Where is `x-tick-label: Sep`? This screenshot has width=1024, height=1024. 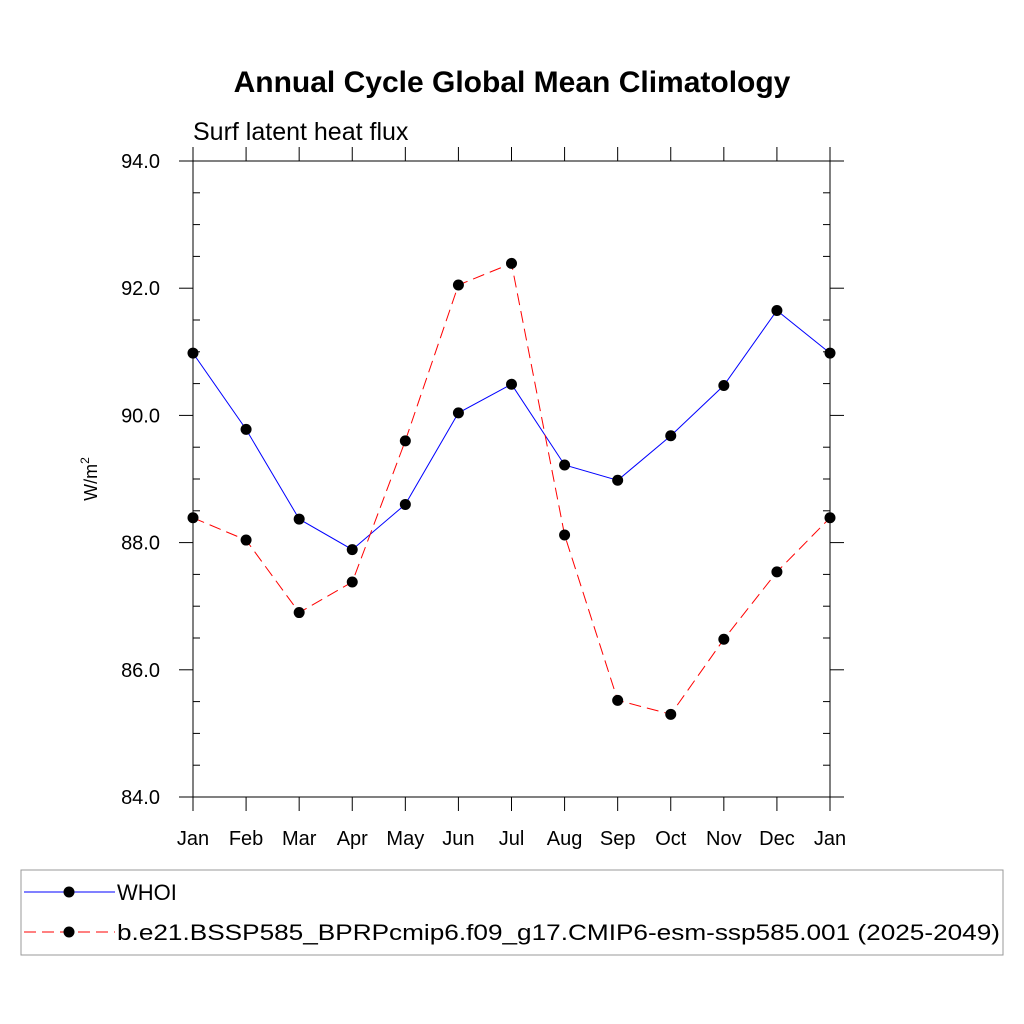 x-tick-label: Sep is located at coordinates (618, 839).